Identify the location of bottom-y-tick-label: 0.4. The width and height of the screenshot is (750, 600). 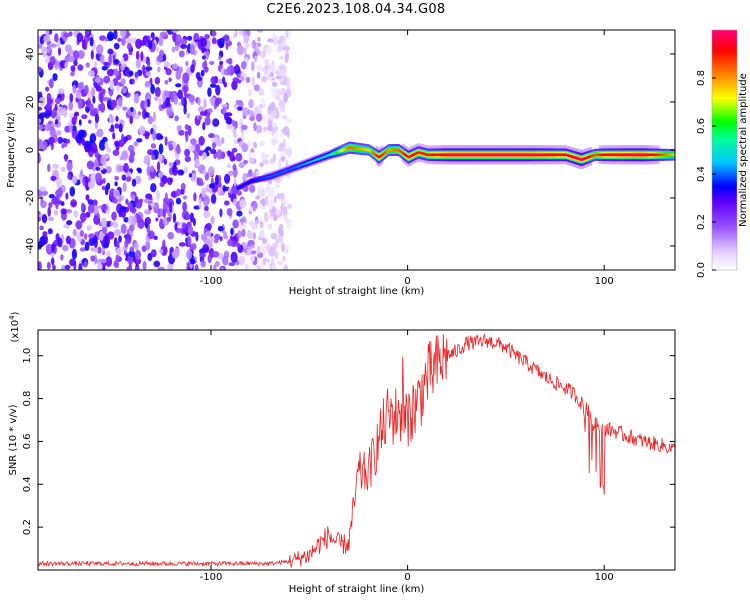
(27, 484).